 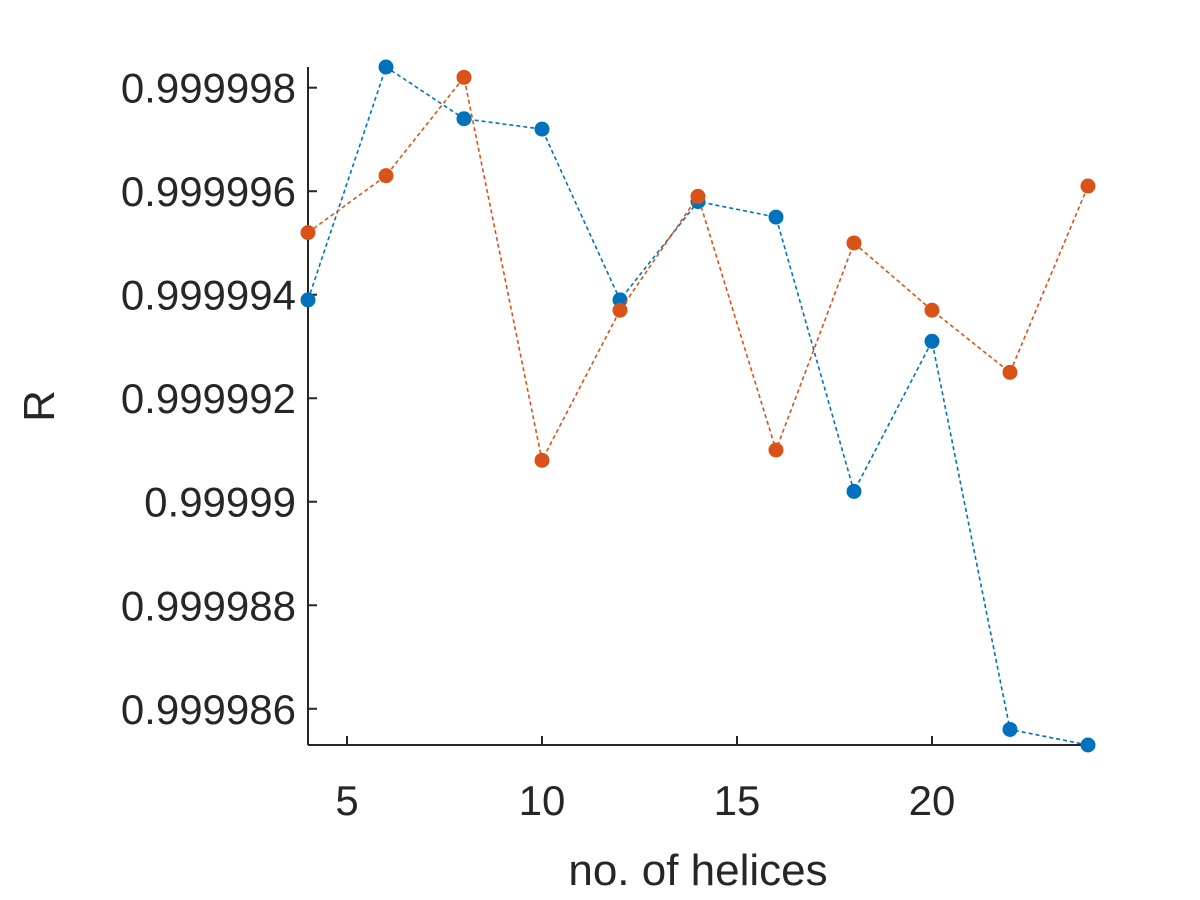 What do you see at coordinates (697, 870) in the screenshot?
I see `x-axis-label: no. of helices` at bounding box center [697, 870].